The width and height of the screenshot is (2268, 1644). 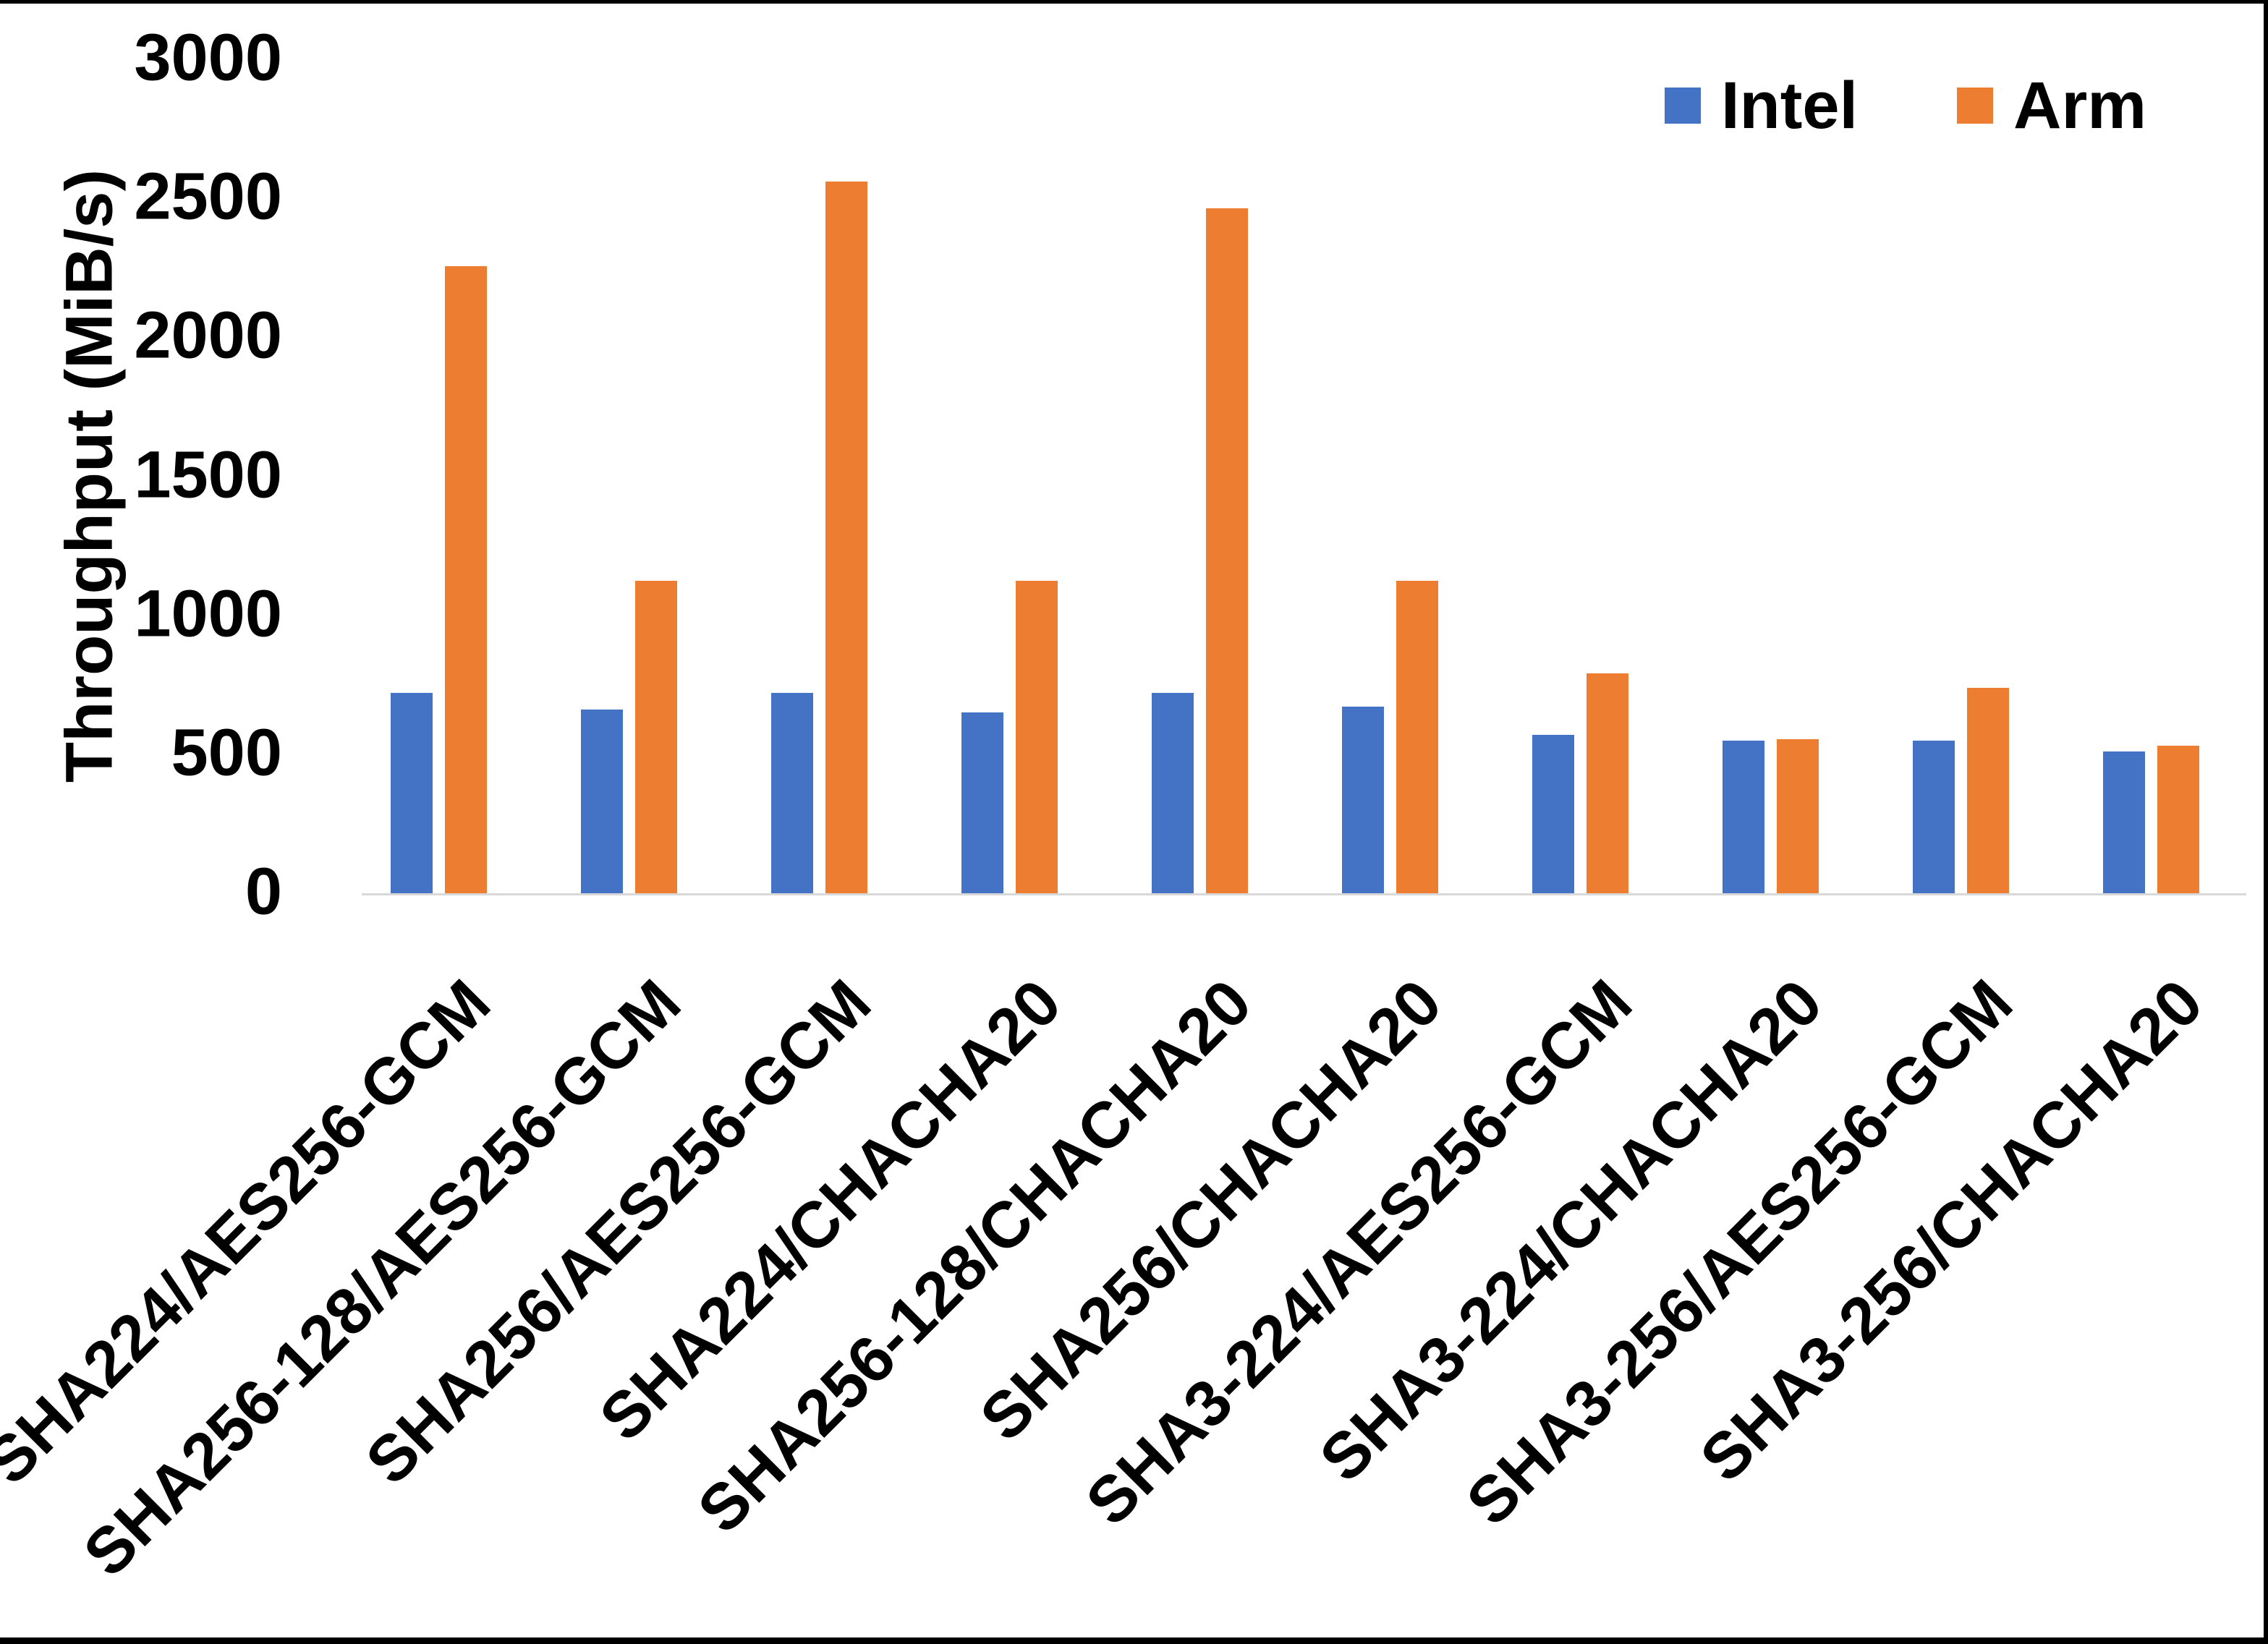 What do you see at coordinates (208, 196) in the screenshot?
I see `y-tick-label: 2500` at bounding box center [208, 196].